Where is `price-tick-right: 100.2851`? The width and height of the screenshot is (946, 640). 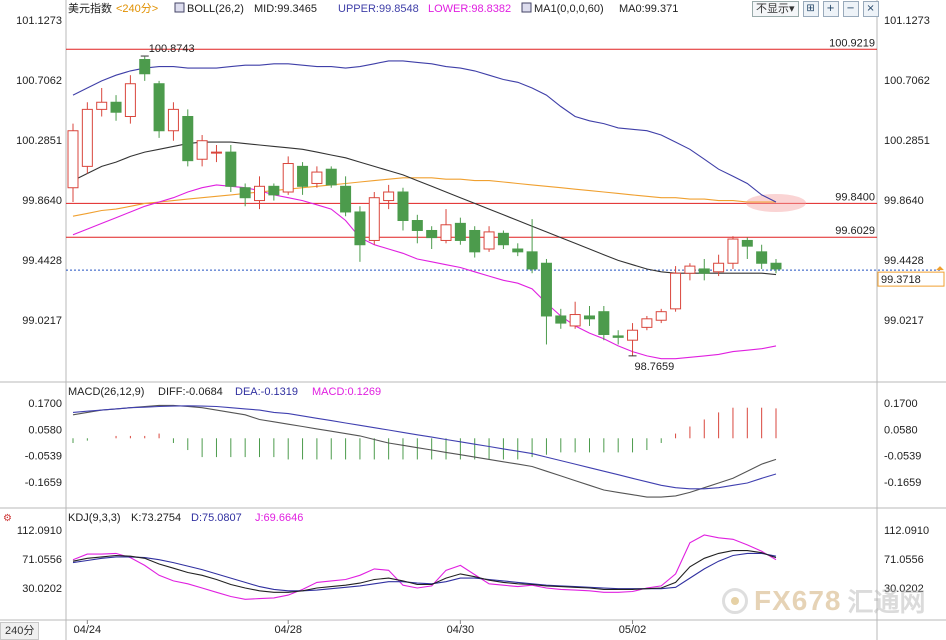
price-tick-right: 100.2851 is located at coordinates (907, 141).